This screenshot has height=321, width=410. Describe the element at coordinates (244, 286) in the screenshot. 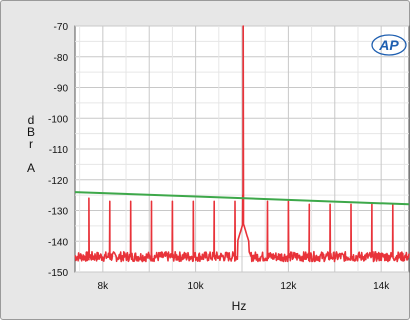

I see `x-tick-labels: 8k 10k 12k 14k` at that location.